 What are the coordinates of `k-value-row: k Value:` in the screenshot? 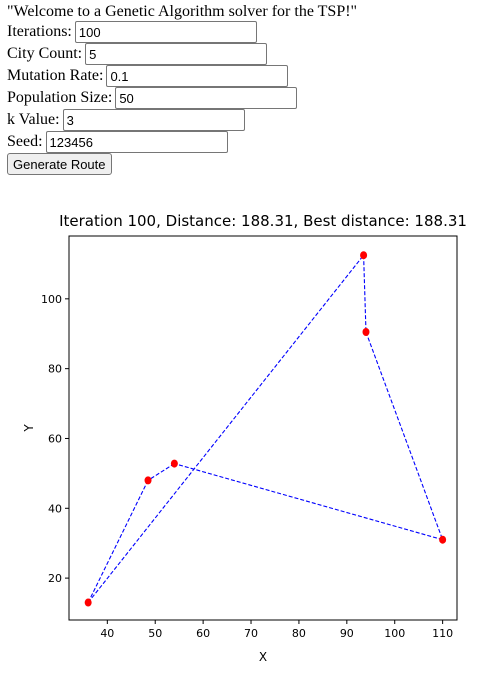 It's located at (126, 120).